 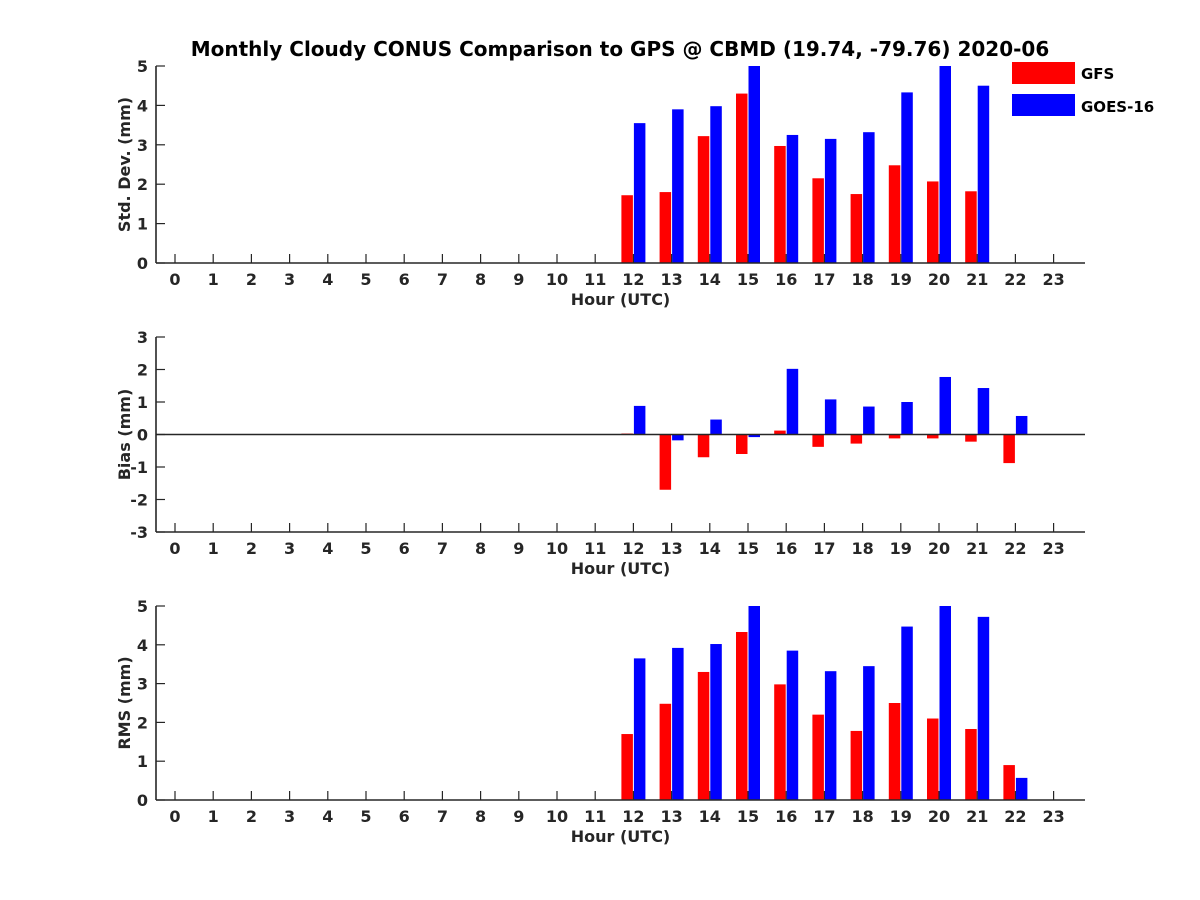 What do you see at coordinates (327, 548) in the screenshot?
I see `bias-x-tick-label: 4` at bounding box center [327, 548].